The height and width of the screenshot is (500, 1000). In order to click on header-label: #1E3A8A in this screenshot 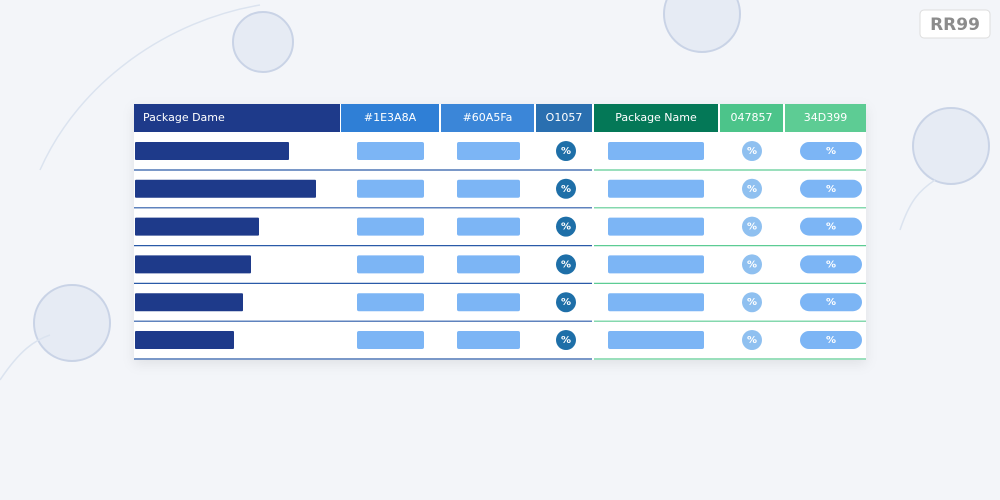, I will do `click(390, 117)`.